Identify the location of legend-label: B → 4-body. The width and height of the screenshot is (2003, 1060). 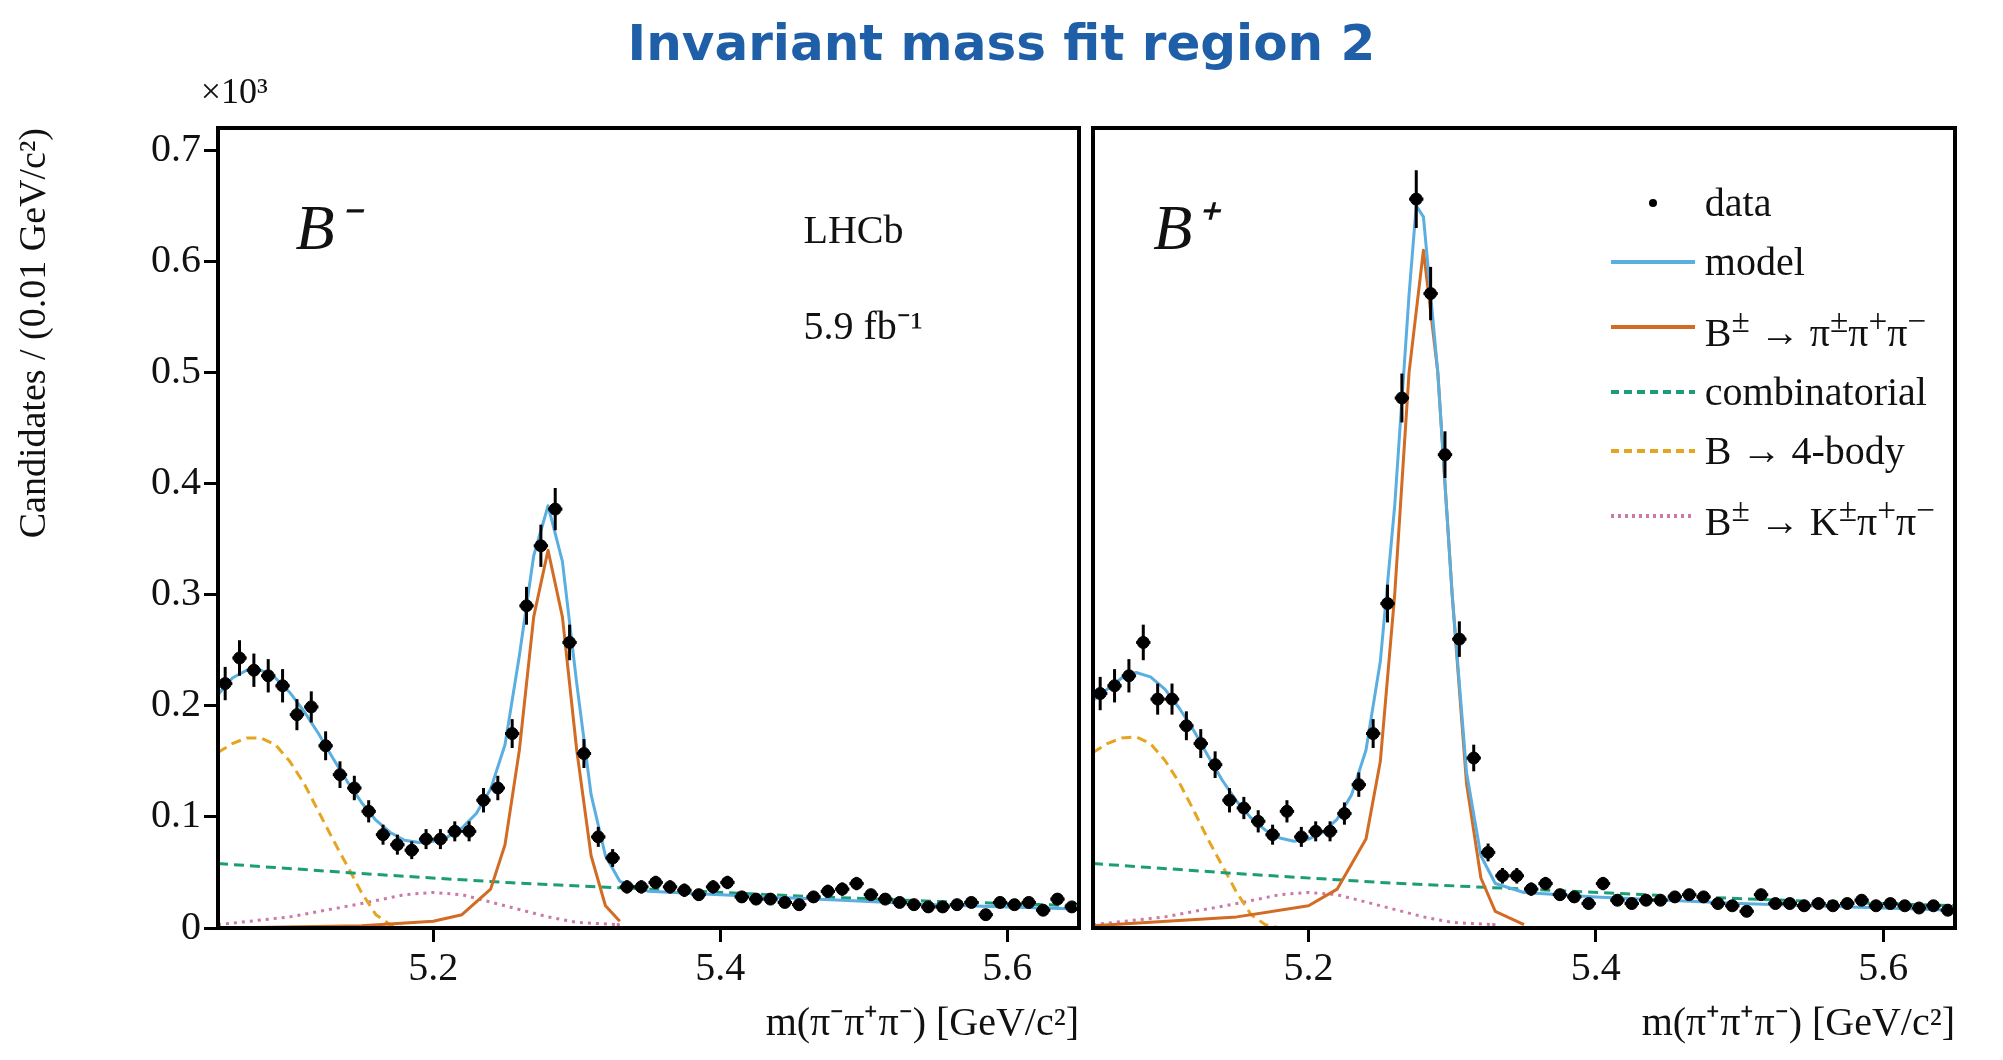
(1804, 451).